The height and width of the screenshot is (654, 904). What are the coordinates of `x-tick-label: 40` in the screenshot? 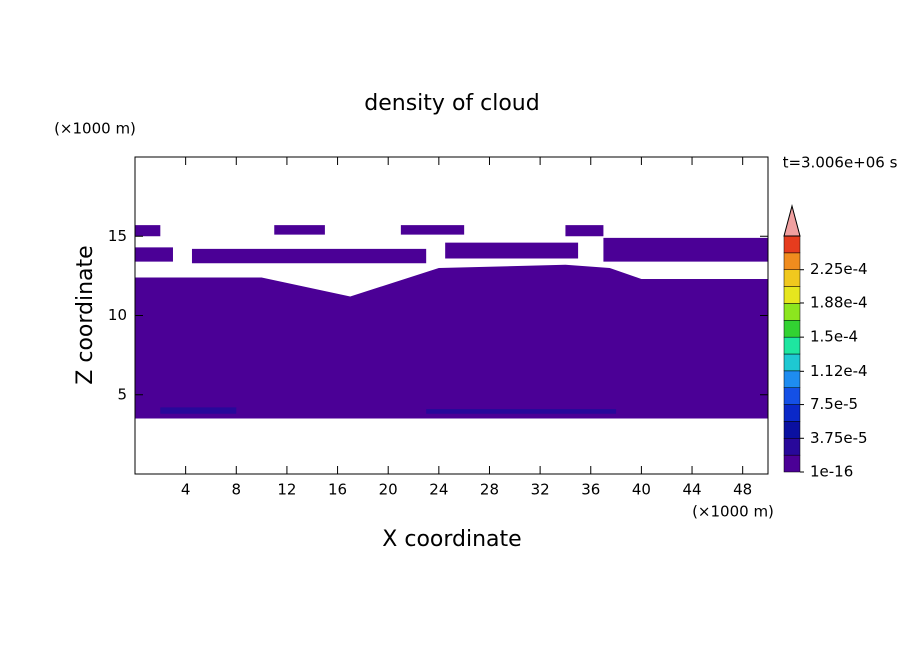 It's located at (641, 490).